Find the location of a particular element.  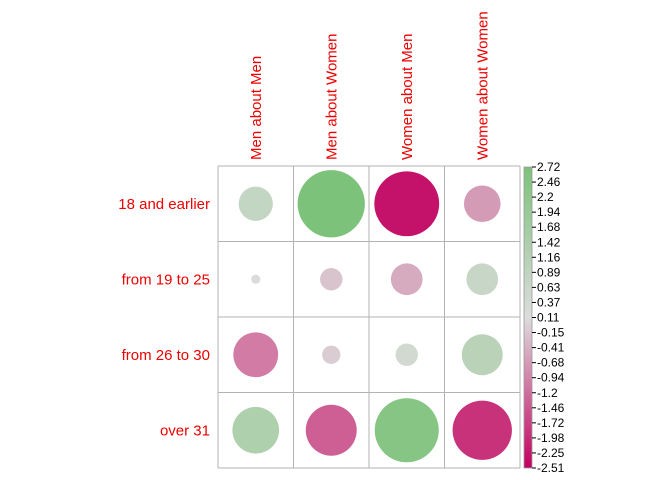

colorbar-tick-label: 1.16 is located at coordinates (549, 257).